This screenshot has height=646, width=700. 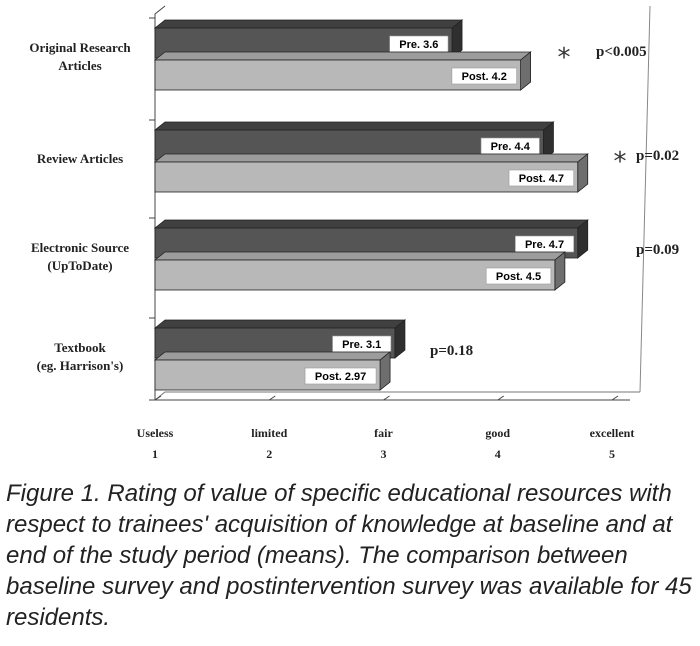 I want to click on category-label: Original Research, so click(x=80, y=47).